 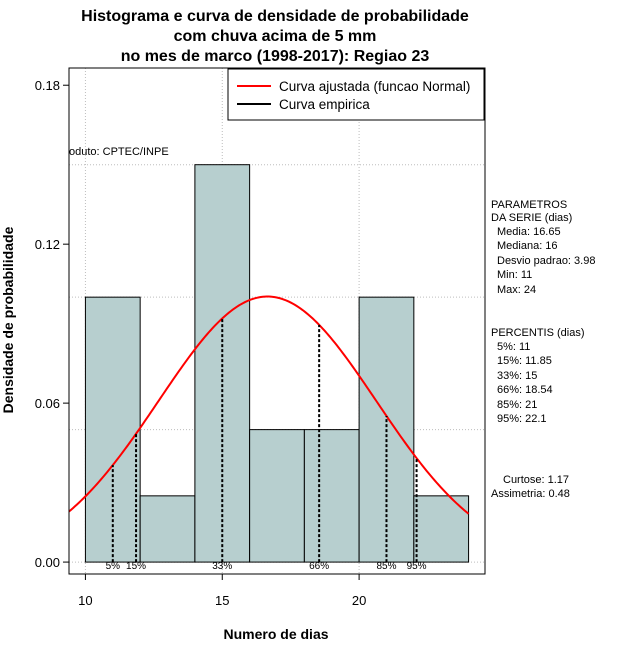 What do you see at coordinates (524, 361) in the screenshot?
I see `percentil-15: 15%: 11.85` at bounding box center [524, 361].